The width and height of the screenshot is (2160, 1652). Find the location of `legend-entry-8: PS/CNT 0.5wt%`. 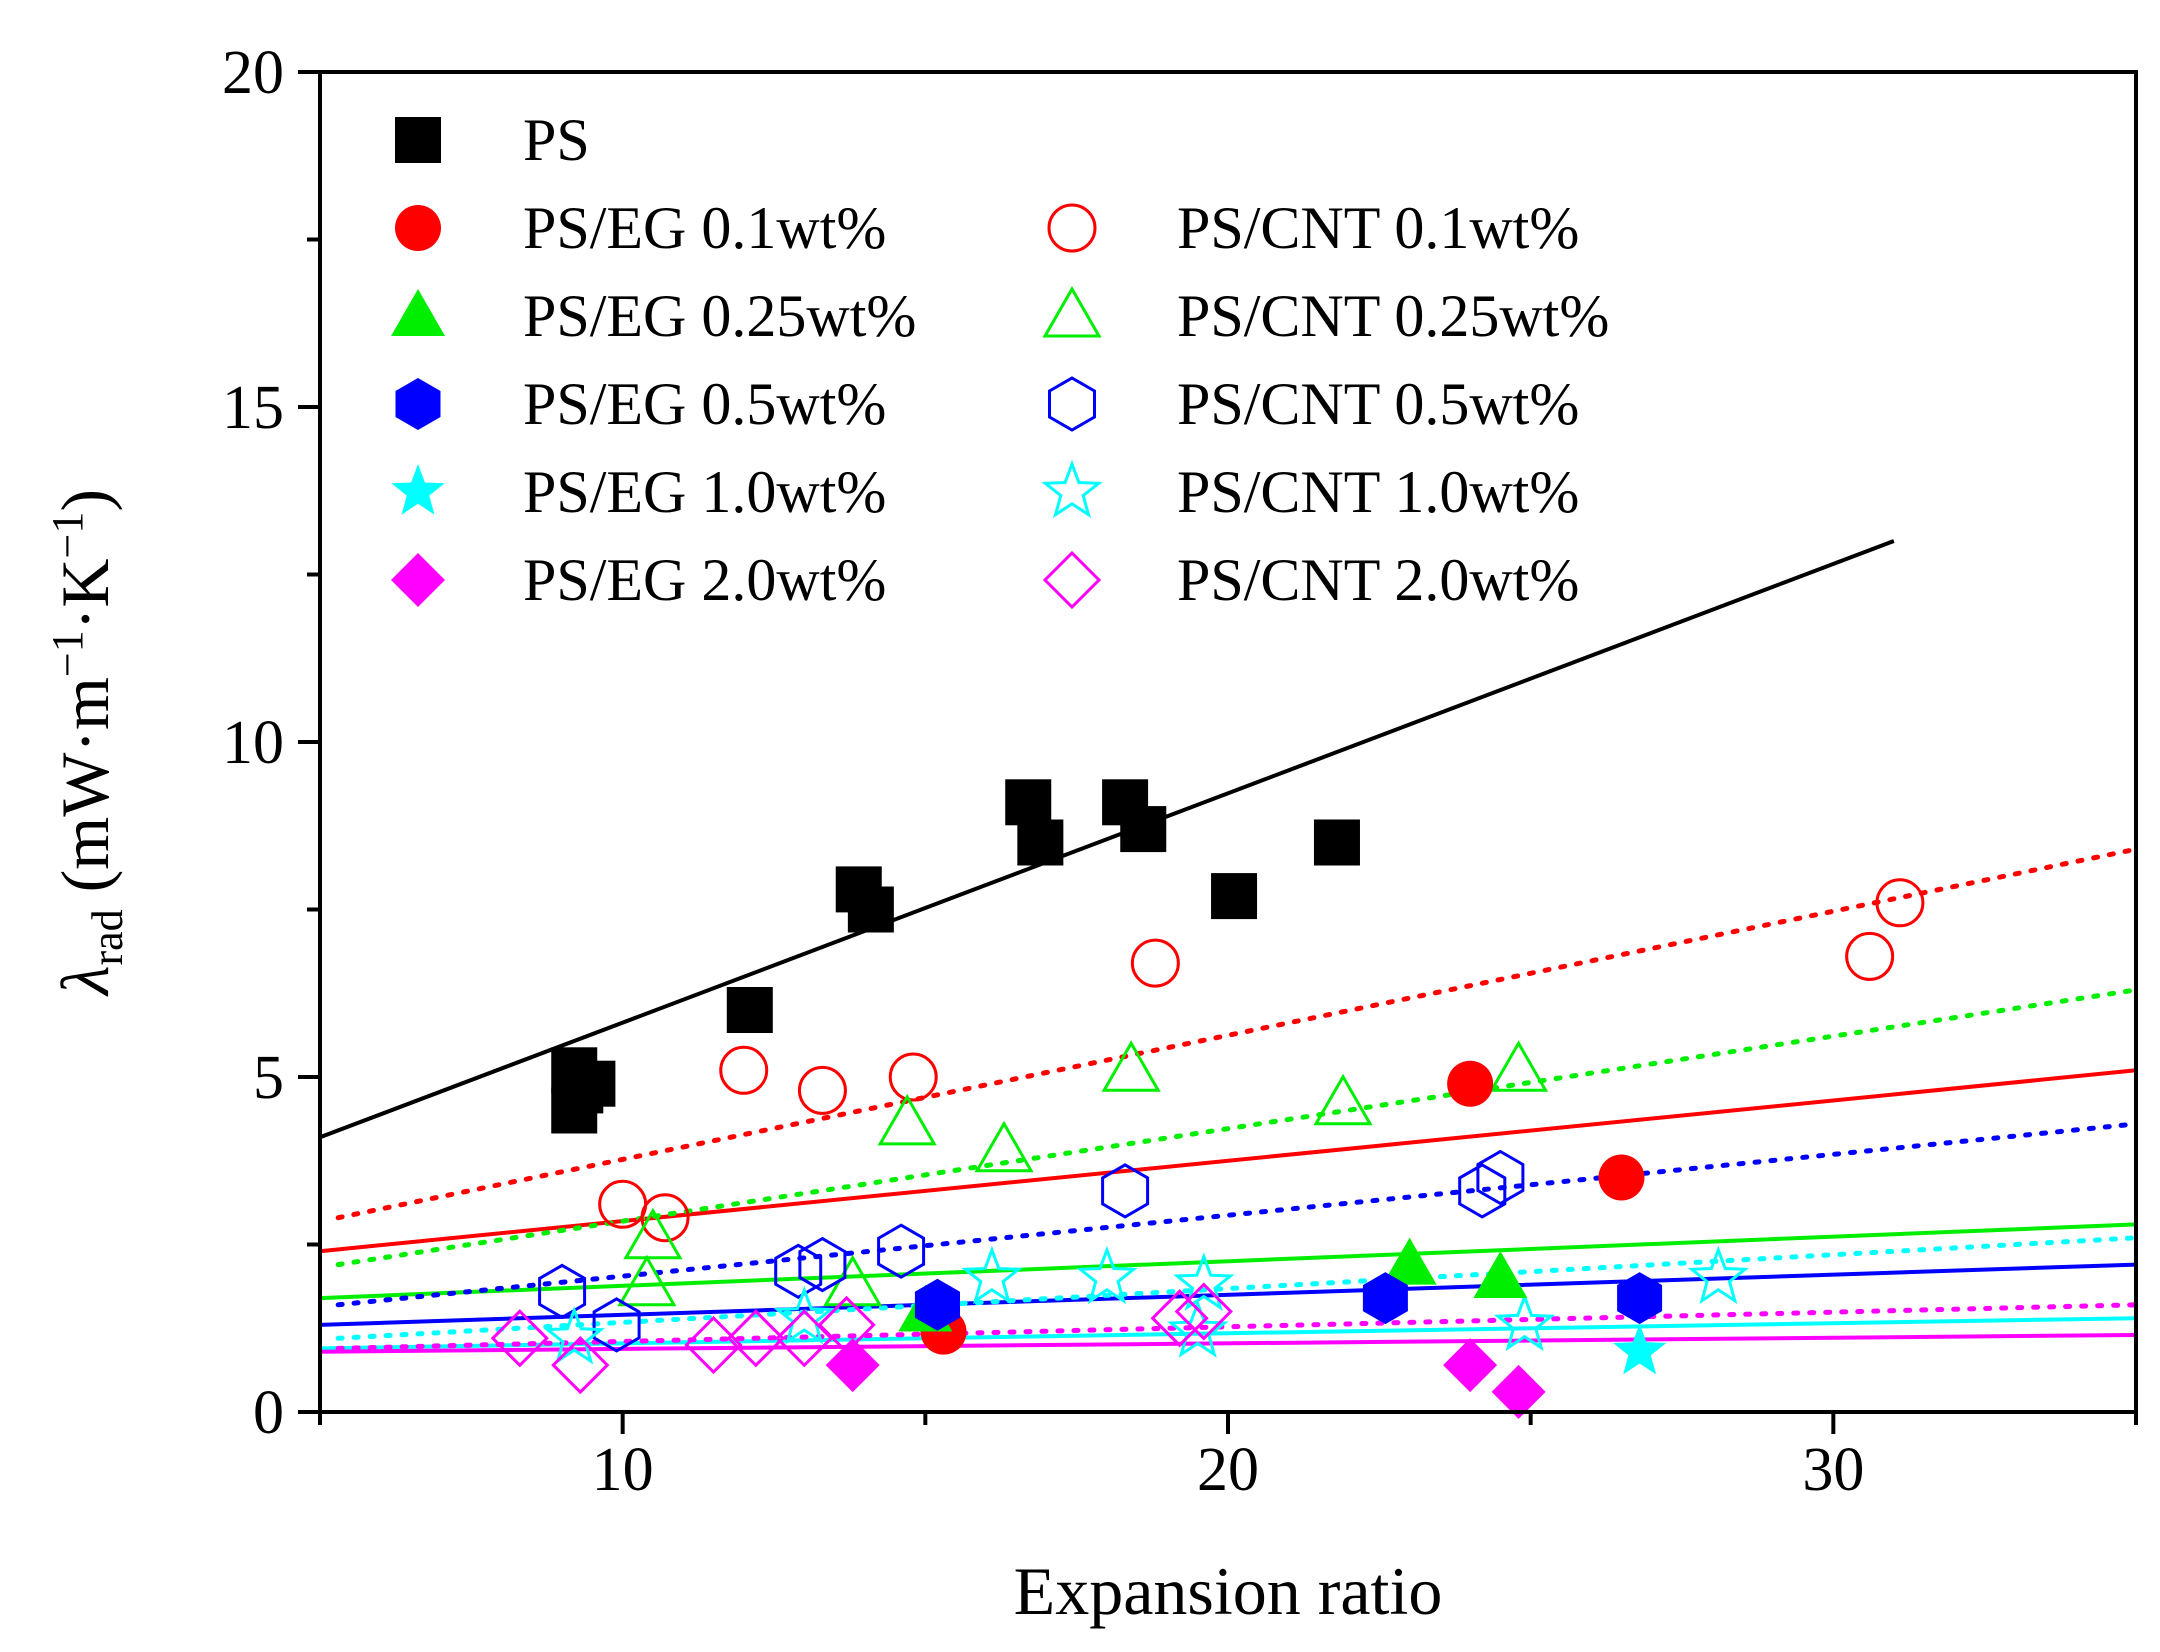

legend-entry-8: PS/CNT 0.5wt% is located at coordinates (1313, 404).